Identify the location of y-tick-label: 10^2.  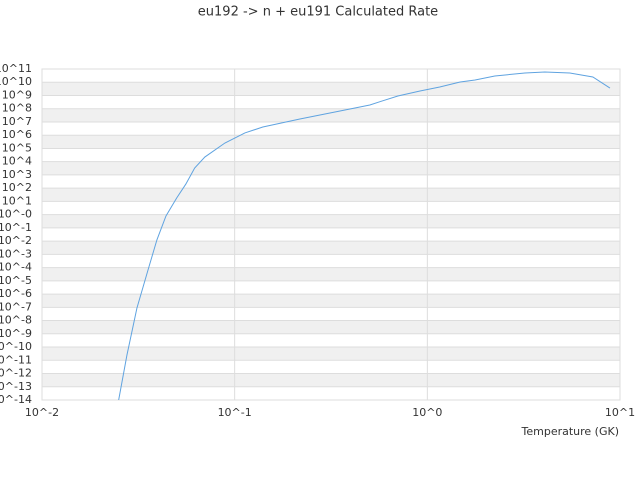
(17, 187).